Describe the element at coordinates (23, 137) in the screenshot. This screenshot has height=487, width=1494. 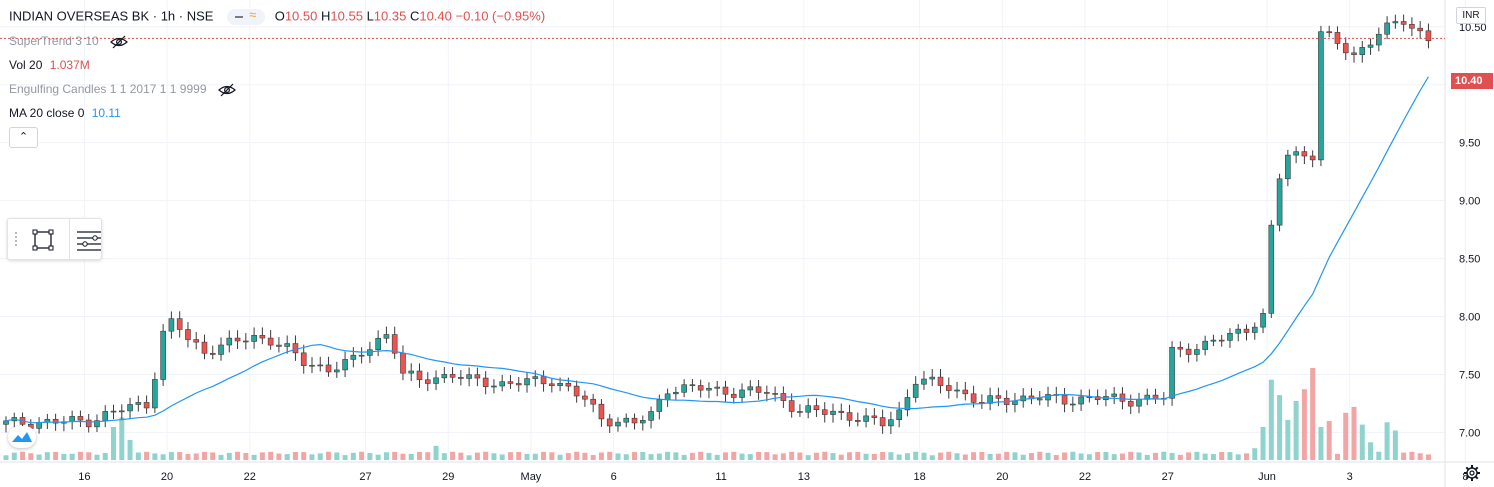
I see `collapse-legend-button: ⌃` at that location.